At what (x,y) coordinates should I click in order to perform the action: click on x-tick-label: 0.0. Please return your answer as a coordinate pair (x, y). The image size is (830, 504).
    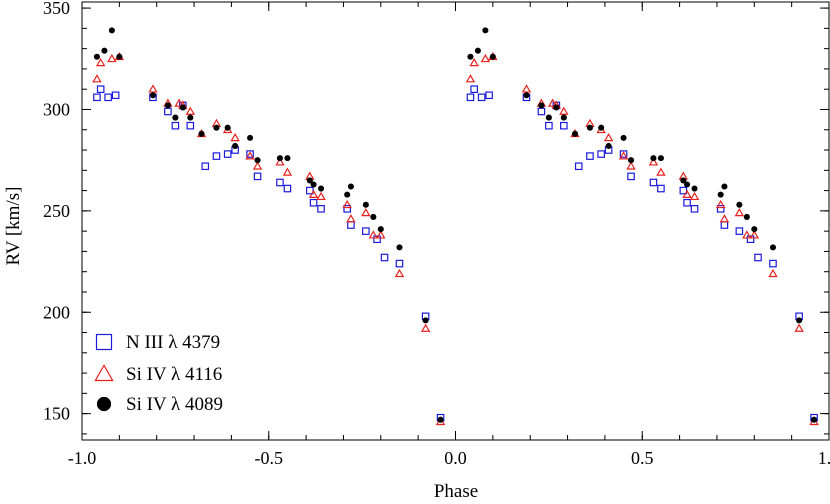
    Looking at the image, I should click on (455, 458).